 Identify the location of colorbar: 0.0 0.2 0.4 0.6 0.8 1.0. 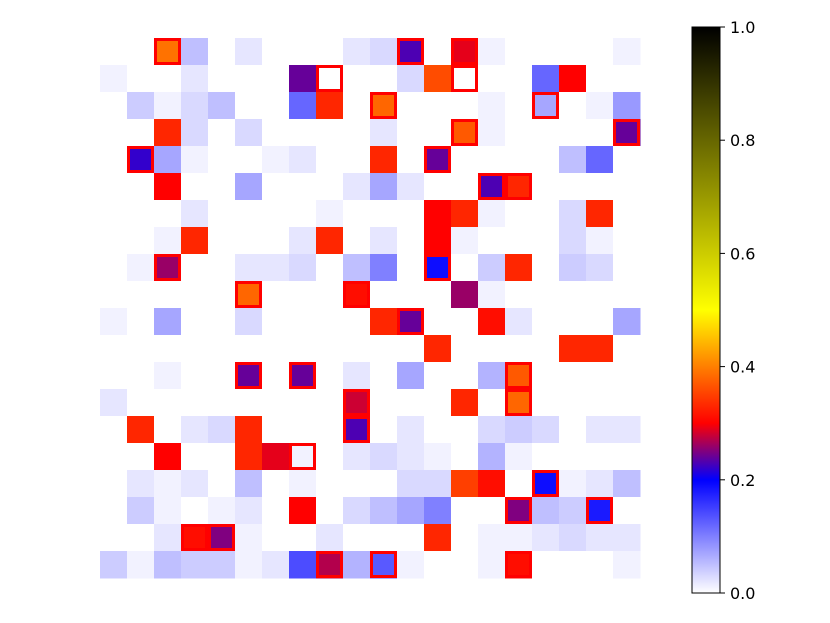
(723, 310).